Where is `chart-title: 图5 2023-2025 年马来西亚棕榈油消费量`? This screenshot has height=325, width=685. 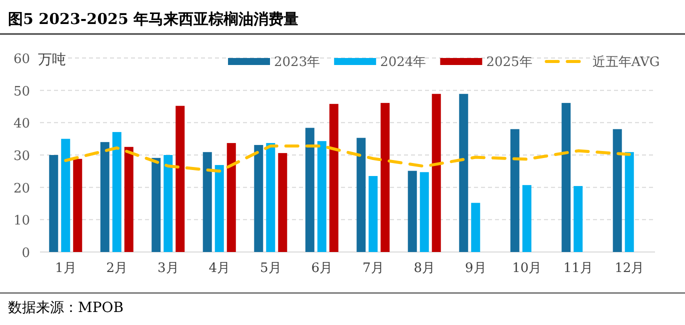 chart-title: 图5 2023-2025 年马来西亚棕榈油消费量 is located at coordinates (153, 19).